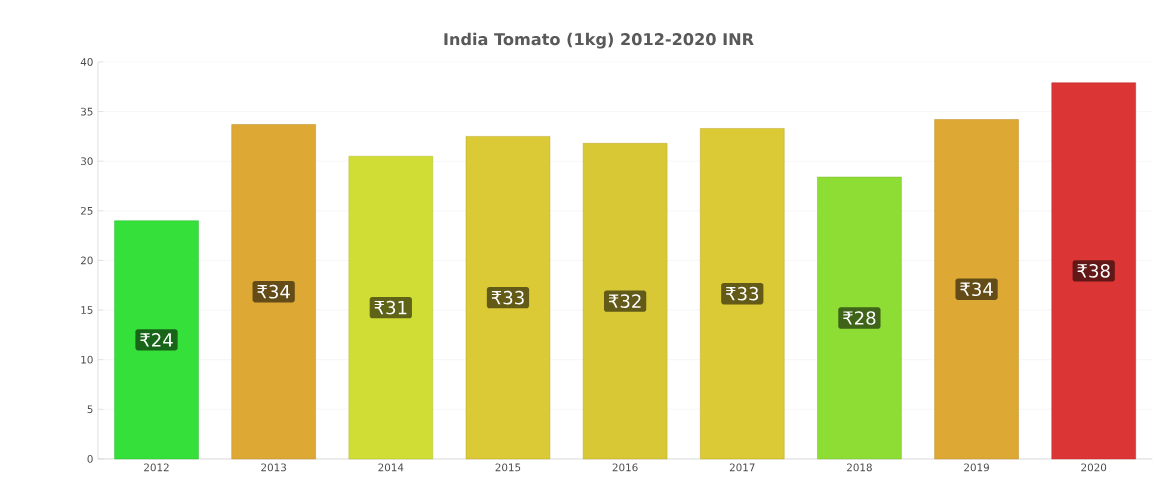 The width and height of the screenshot is (1162, 492). Describe the element at coordinates (86, 210) in the screenshot. I see `y-tick-label: 25` at that location.